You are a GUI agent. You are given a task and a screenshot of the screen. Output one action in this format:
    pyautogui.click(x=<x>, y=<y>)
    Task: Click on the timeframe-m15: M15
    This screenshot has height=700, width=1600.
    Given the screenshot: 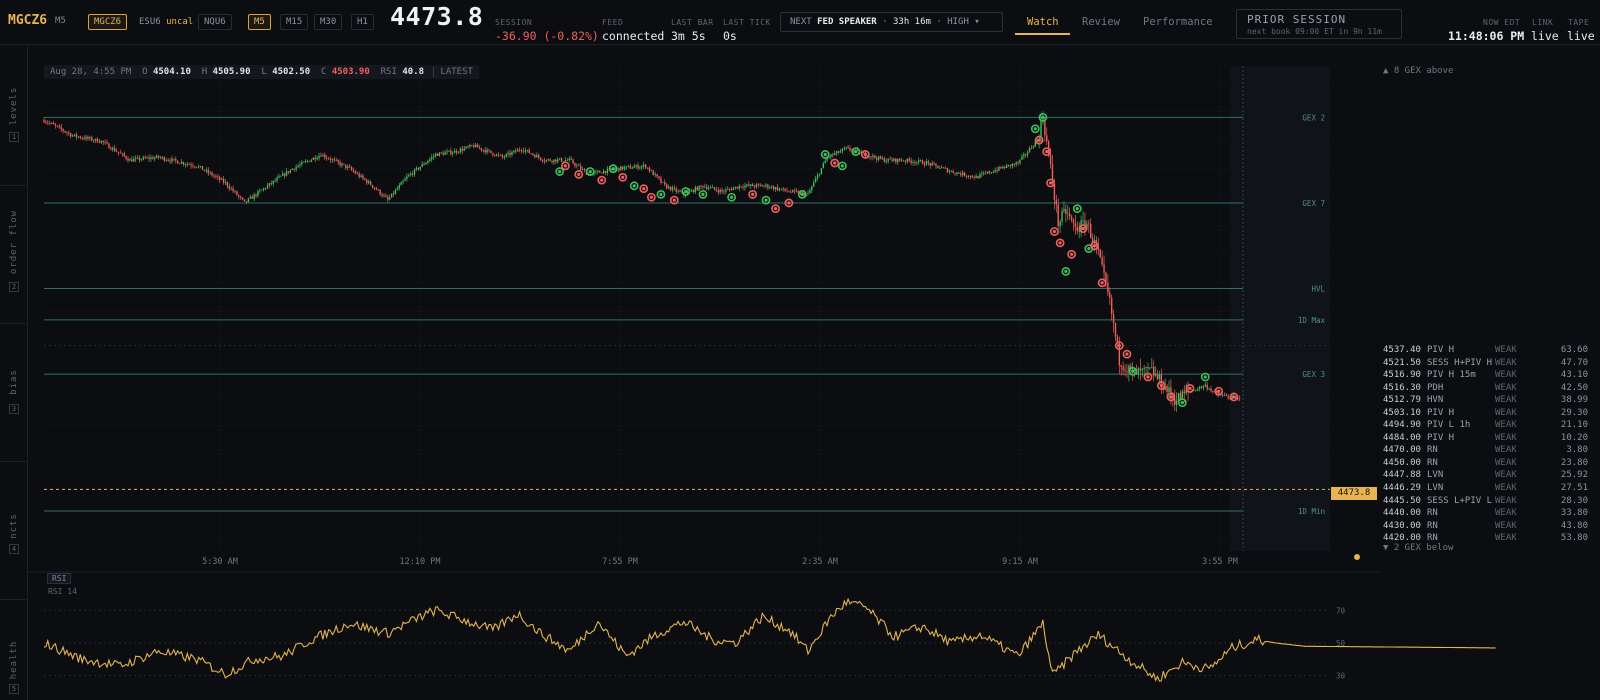 What is the action you would take?
    pyautogui.click(x=294, y=22)
    